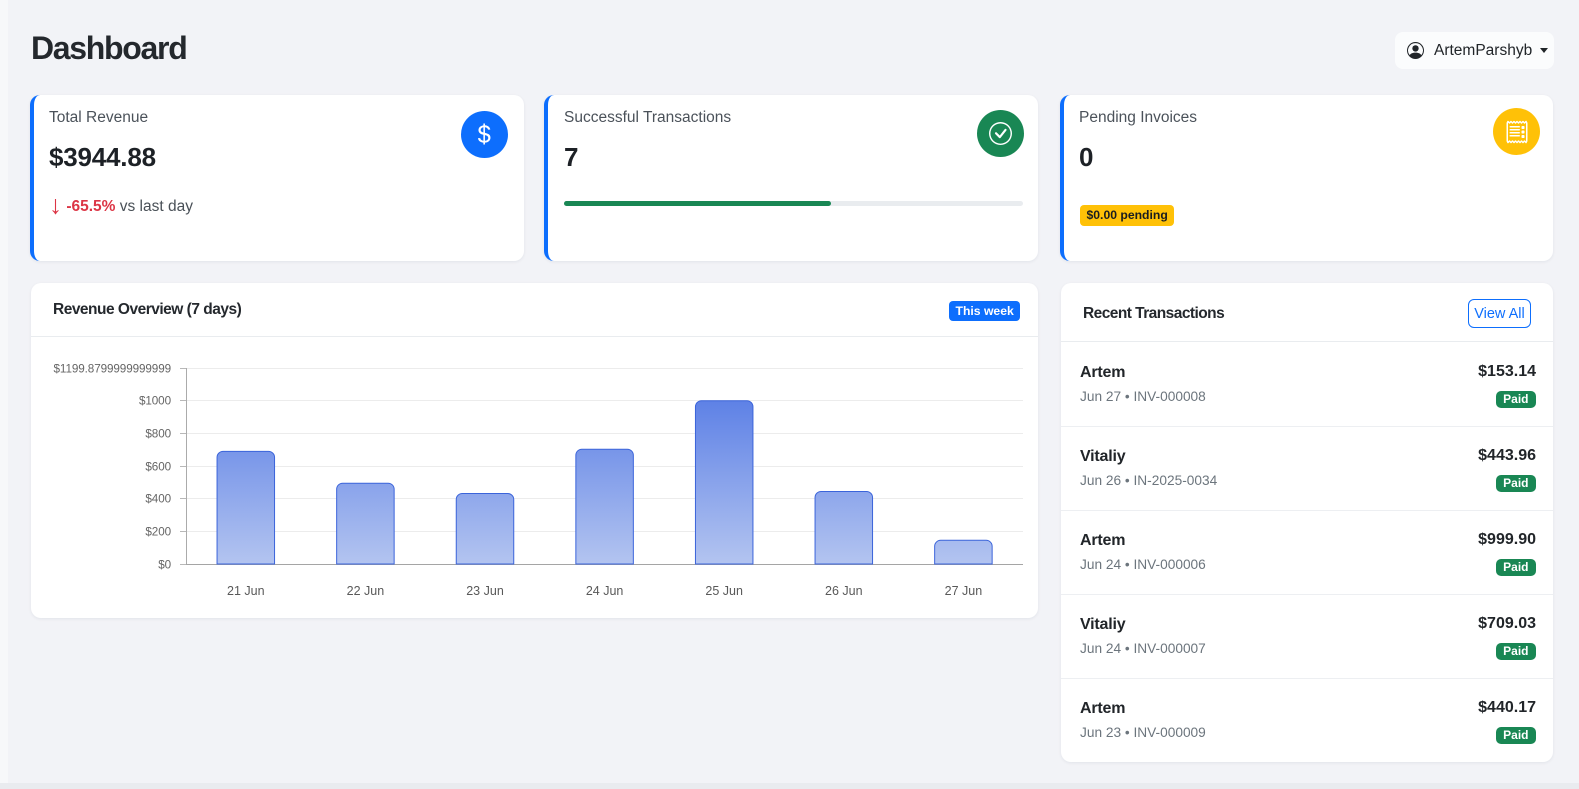  I want to click on svg-text: 21 Jun, so click(246, 591).